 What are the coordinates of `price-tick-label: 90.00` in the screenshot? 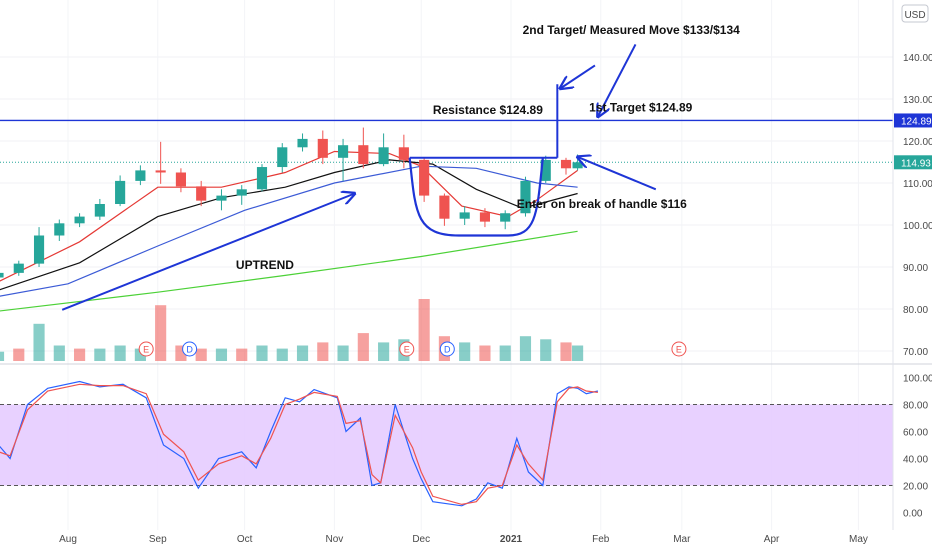 It's located at (915, 268).